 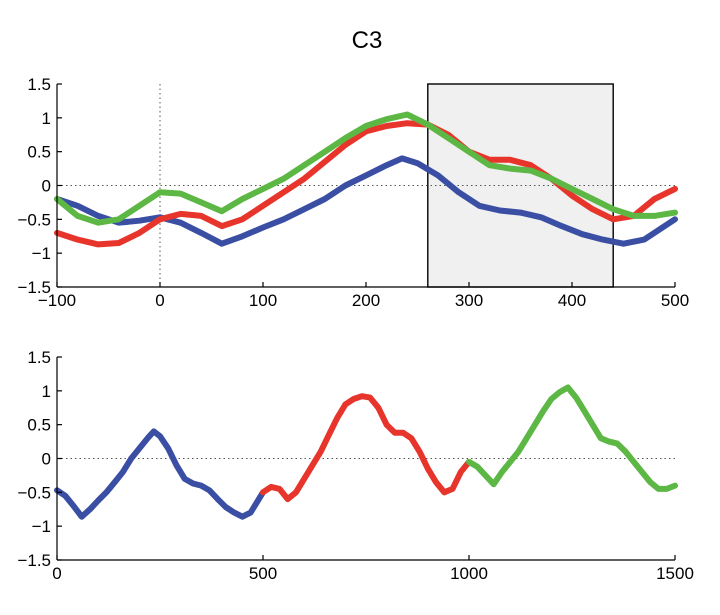 I want to click on top-x-tick-label: 500, so click(x=675, y=300).